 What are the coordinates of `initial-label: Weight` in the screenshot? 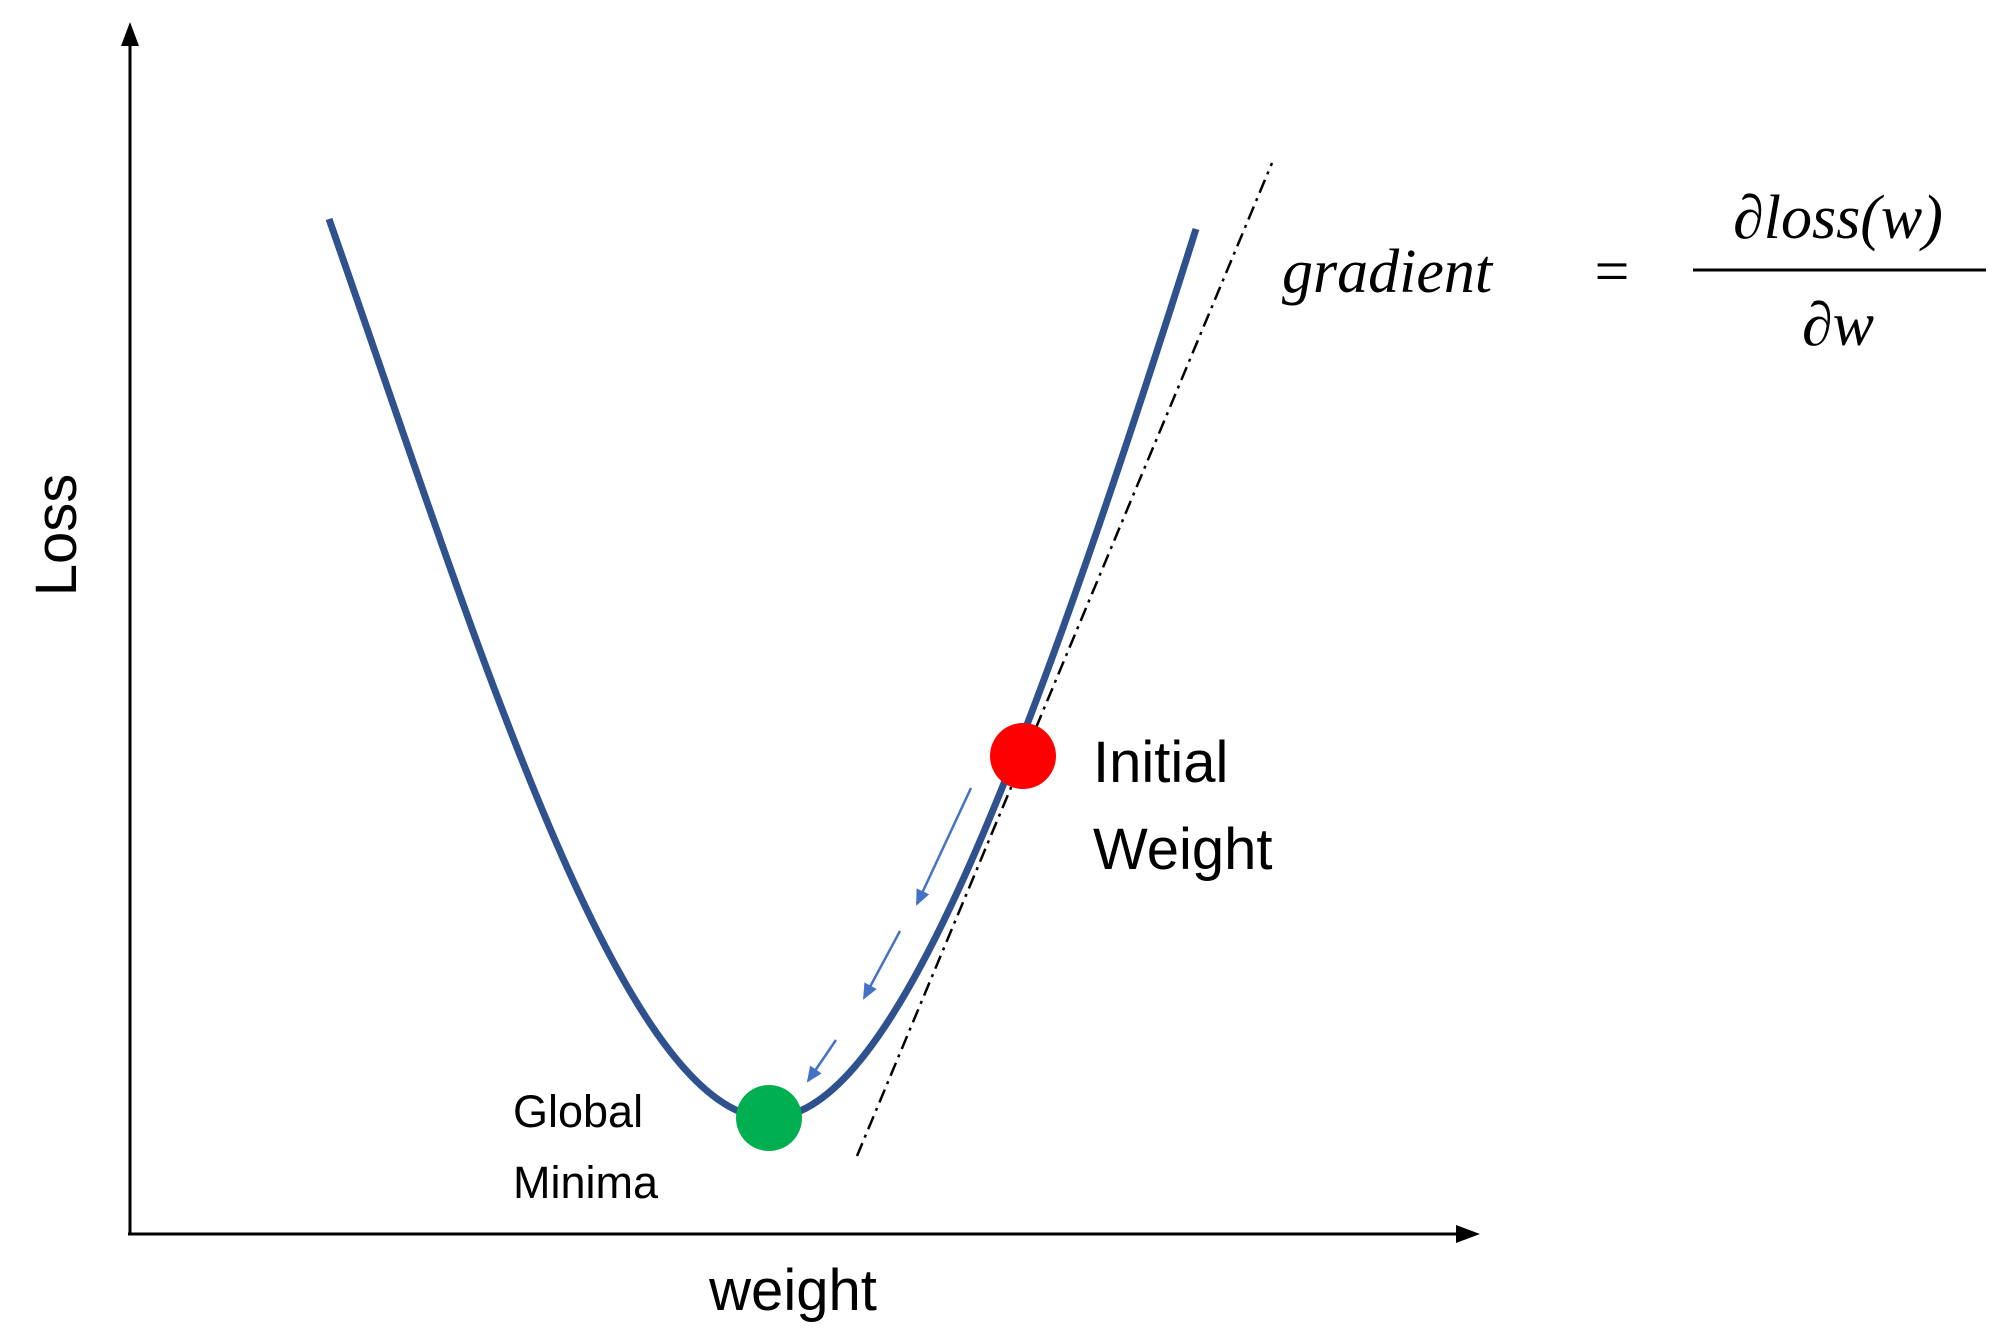 It's located at (1182, 849).